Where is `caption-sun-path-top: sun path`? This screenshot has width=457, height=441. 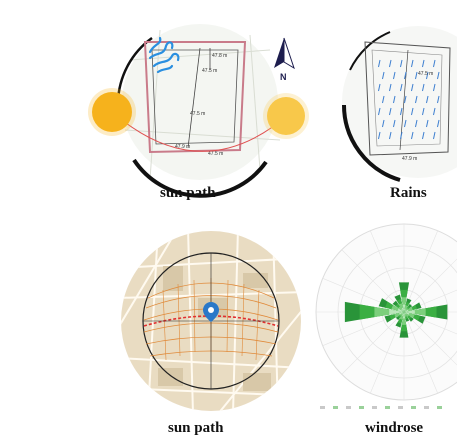
caption-sun-path-top: sun path is located at coordinates (188, 193).